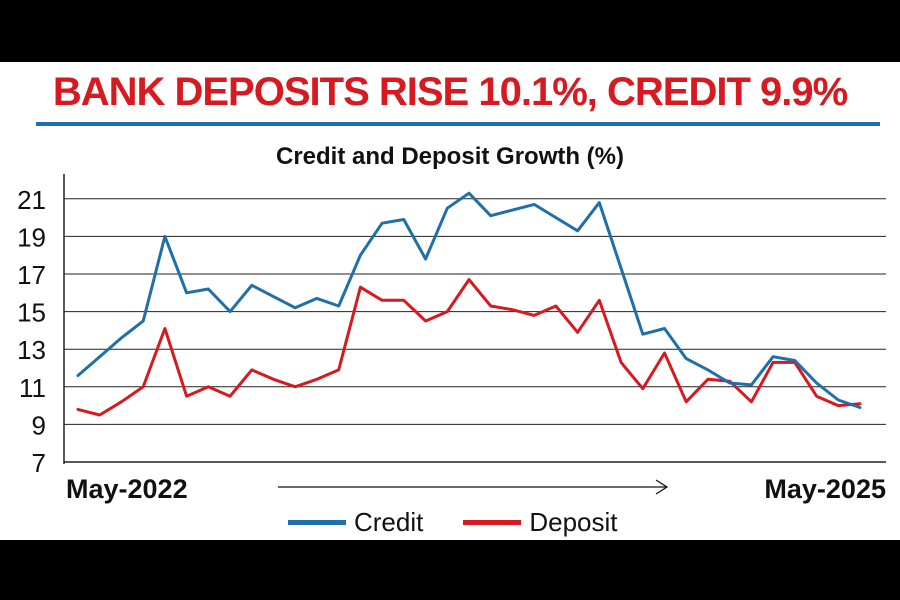  I want to click on y-tick-label: 19, so click(31, 237).